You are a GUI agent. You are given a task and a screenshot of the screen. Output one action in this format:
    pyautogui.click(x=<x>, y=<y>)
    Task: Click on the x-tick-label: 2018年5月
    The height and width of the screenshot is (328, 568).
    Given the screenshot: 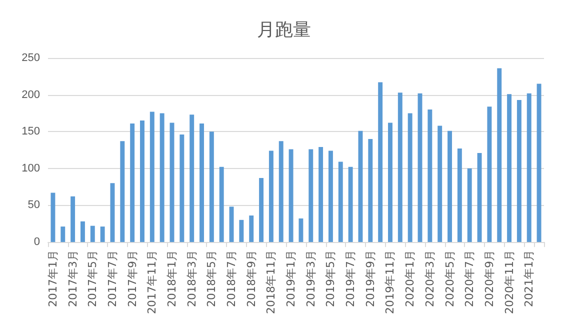 What is the action you would take?
    pyautogui.click(x=211, y=278)
    